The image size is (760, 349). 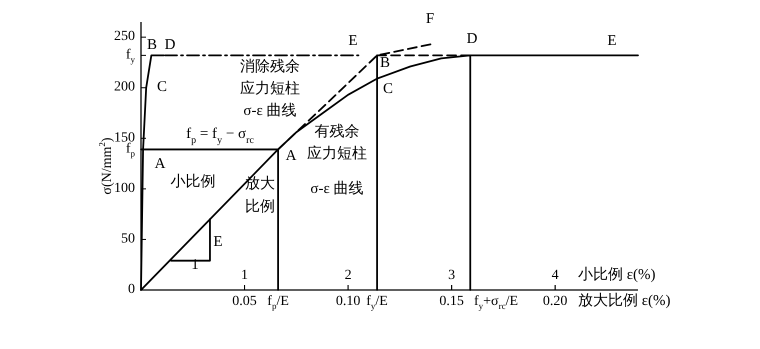 What do you see at coordinates (131, 290) in the screenshot?
I see `y-tick-label: 0` at bounding box center [131, 290].